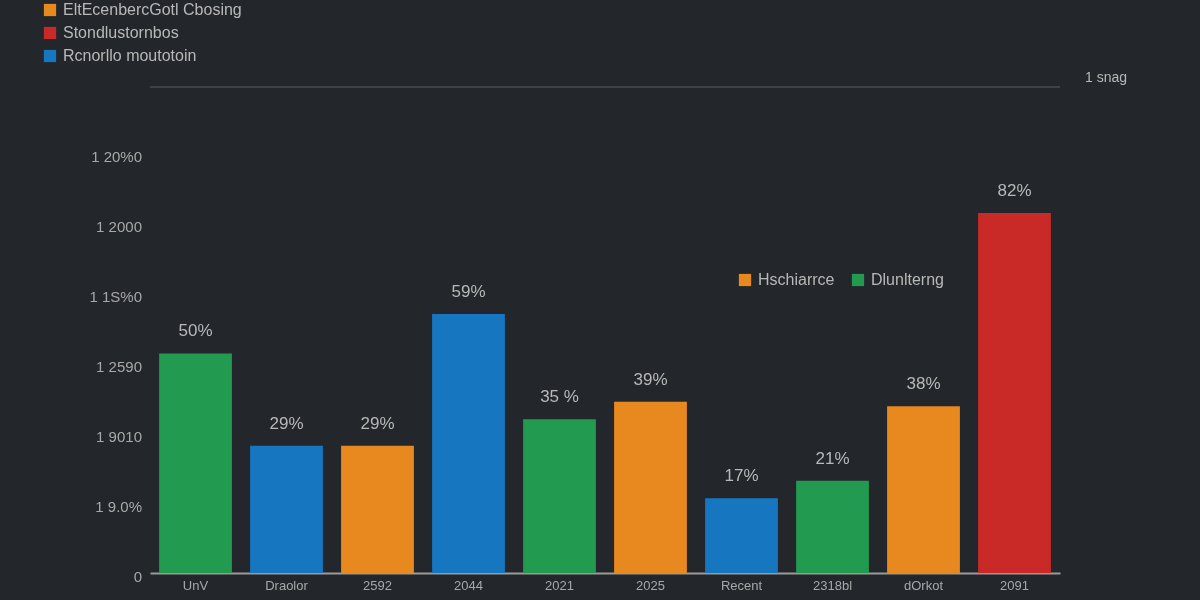 The height and width of the screenshot is (600, 1200). What do you see at coordinates (741, 585) in the screenshot?
I see `x-tick-label: Recent` at bounding box center [741, 585].